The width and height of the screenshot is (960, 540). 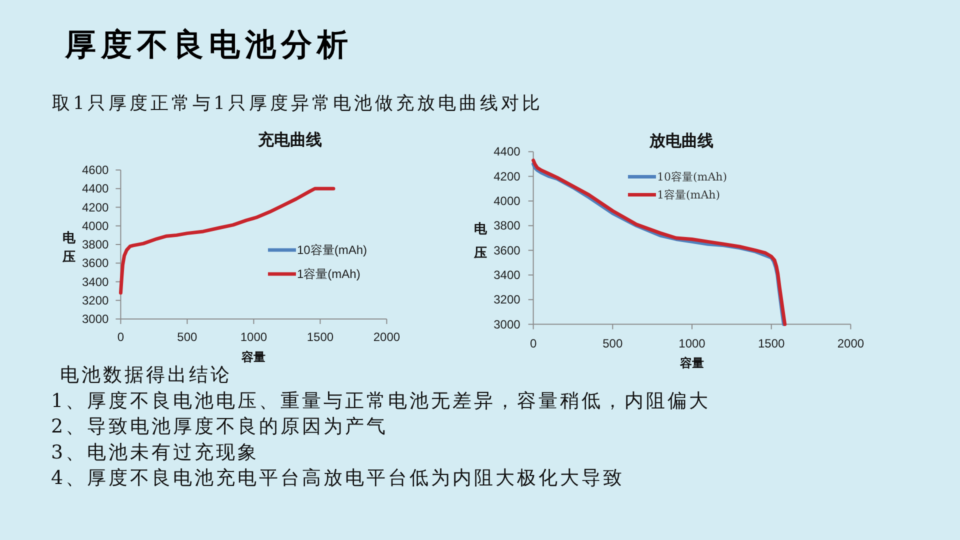 What do you see at coordinates (289, 139) in the screenshot?
I see `chart-title: 充电曲线` at bounding box center [289, 139].